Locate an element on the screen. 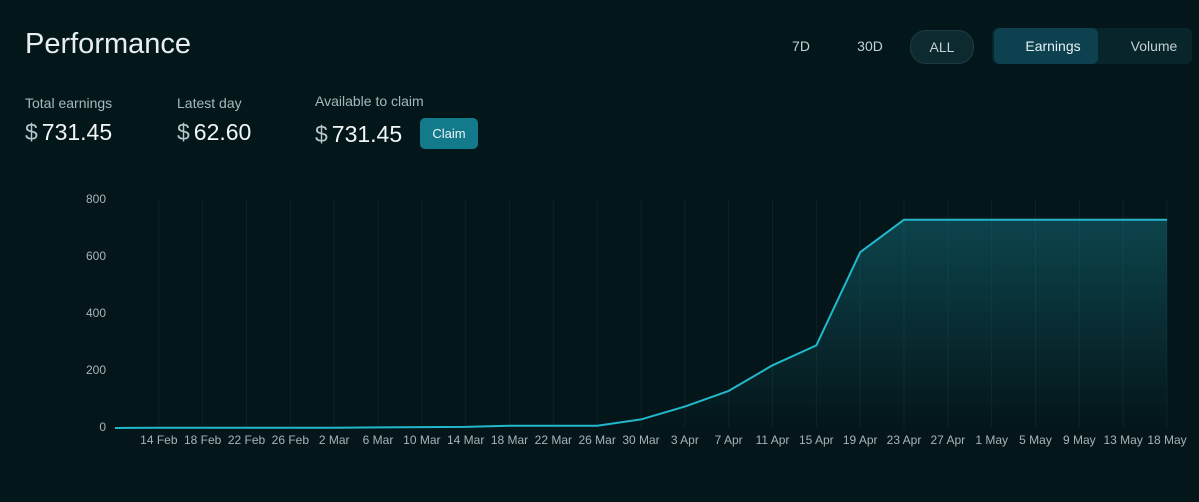 The width and height of the screenshot is (1199, 502). metric-button: Earnings is located at coordinates (1046, 46).